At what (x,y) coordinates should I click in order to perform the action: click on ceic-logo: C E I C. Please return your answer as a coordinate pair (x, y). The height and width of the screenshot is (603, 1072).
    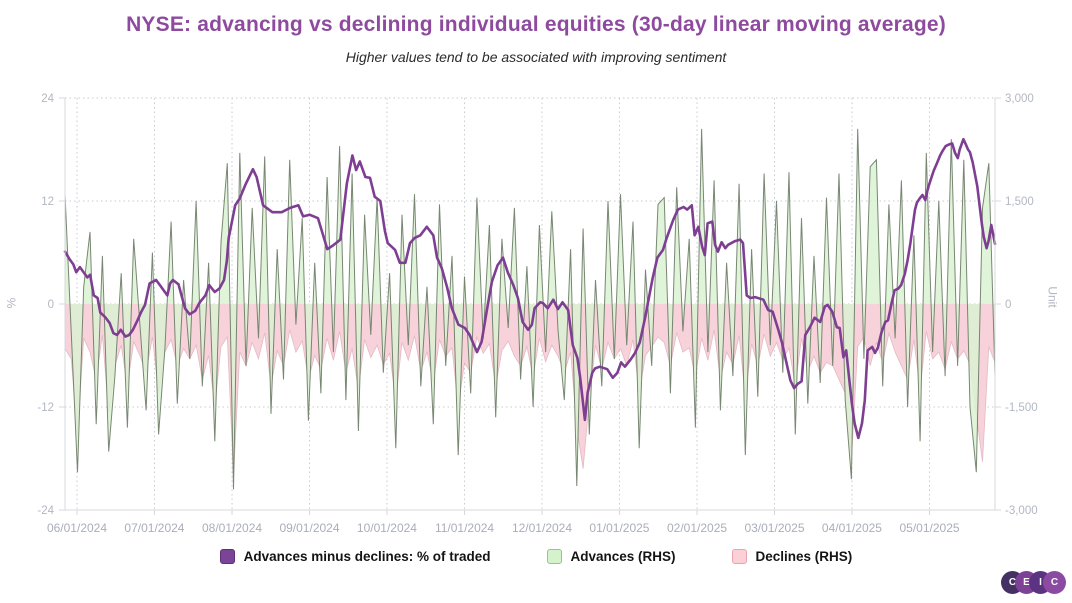
    Looking at the image, I should click on (1033, 582).